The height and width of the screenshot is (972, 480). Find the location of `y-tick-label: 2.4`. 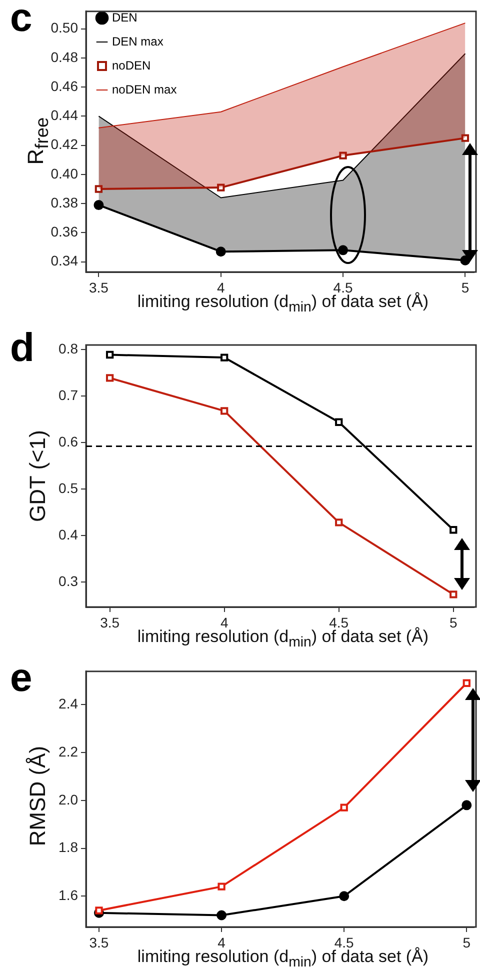

y-tick-label: 2.4 is located at coordinates (68, 704).